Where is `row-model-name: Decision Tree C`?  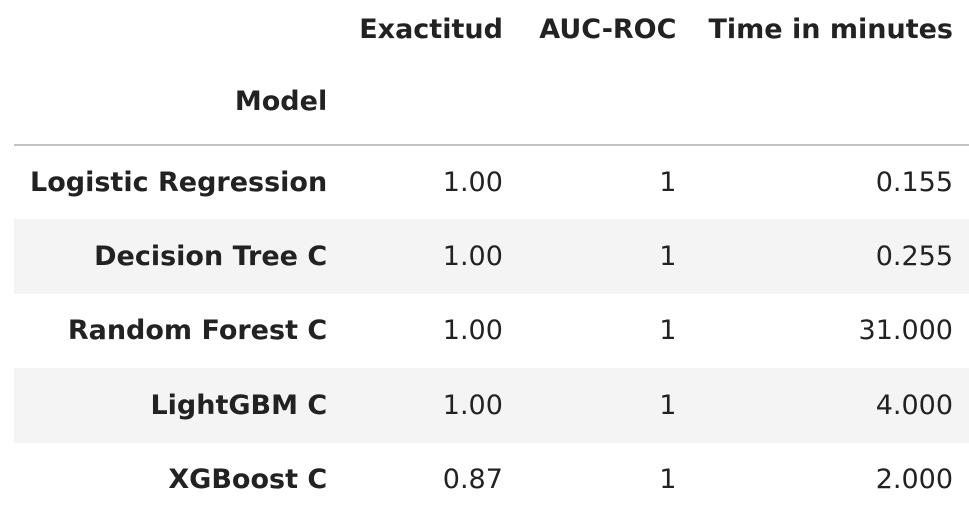
row-model-name: Decision Tree C is located at coordinates (211, 257).